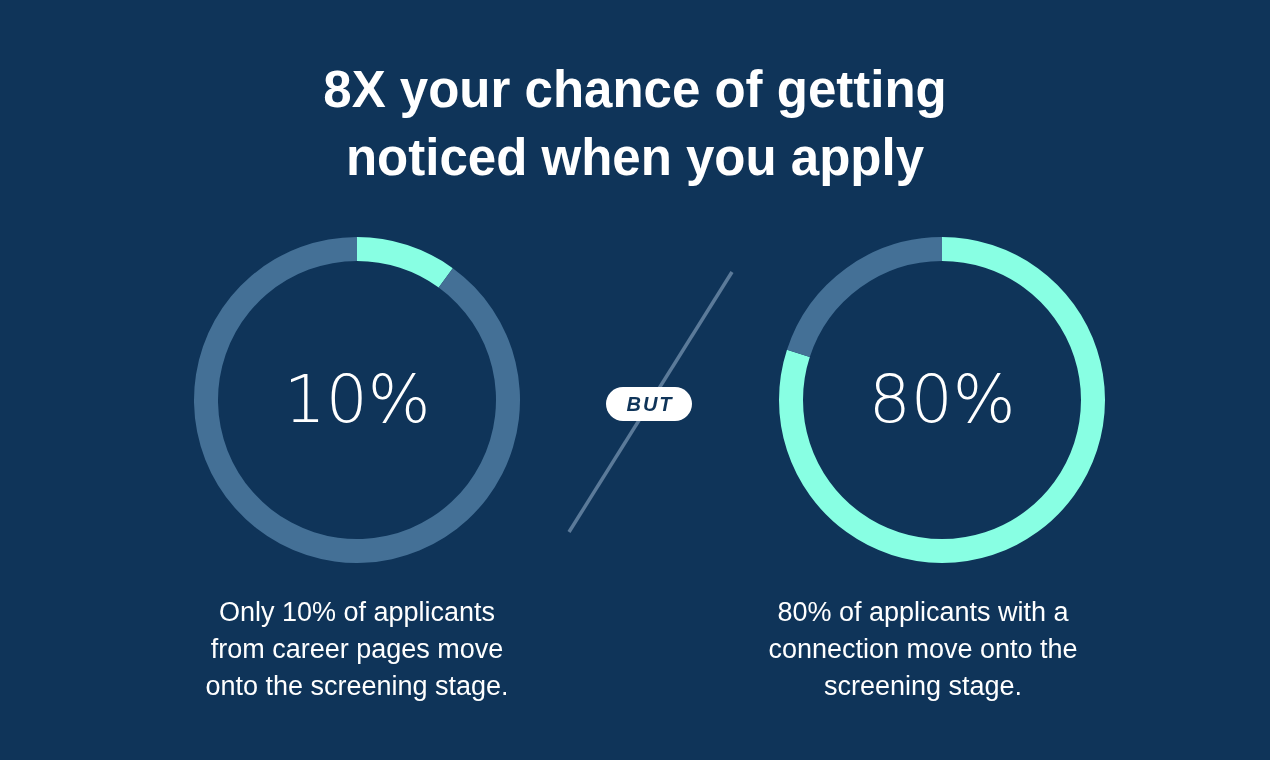 Image resolution: width=1270 pixels, height=760 pixels. What do you see at coordinates (650, 404) in the screenshot?
I see `text: BUT` at bounding box center [650, 404].